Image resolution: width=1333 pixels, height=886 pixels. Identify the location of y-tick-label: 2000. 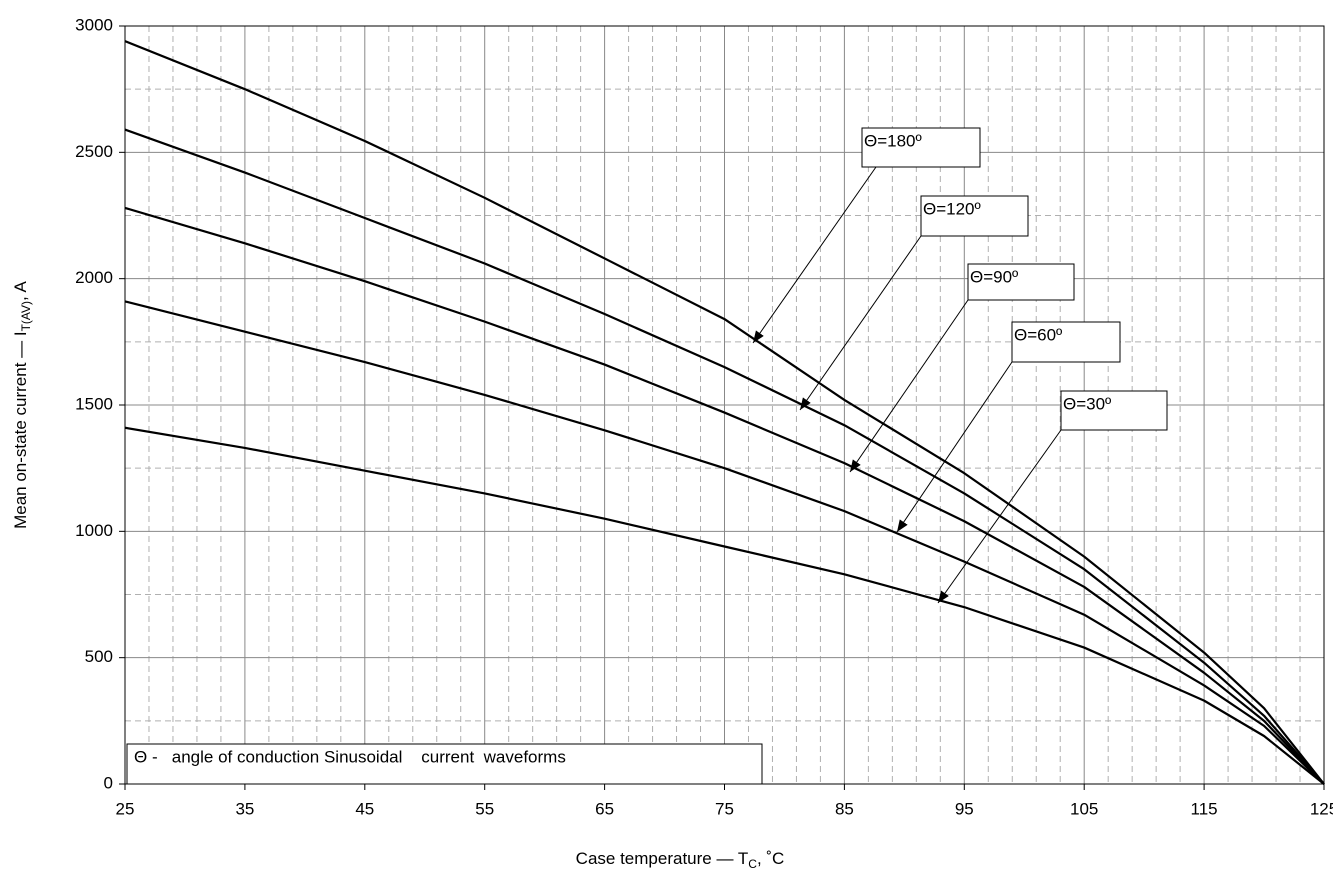
(94, 277).